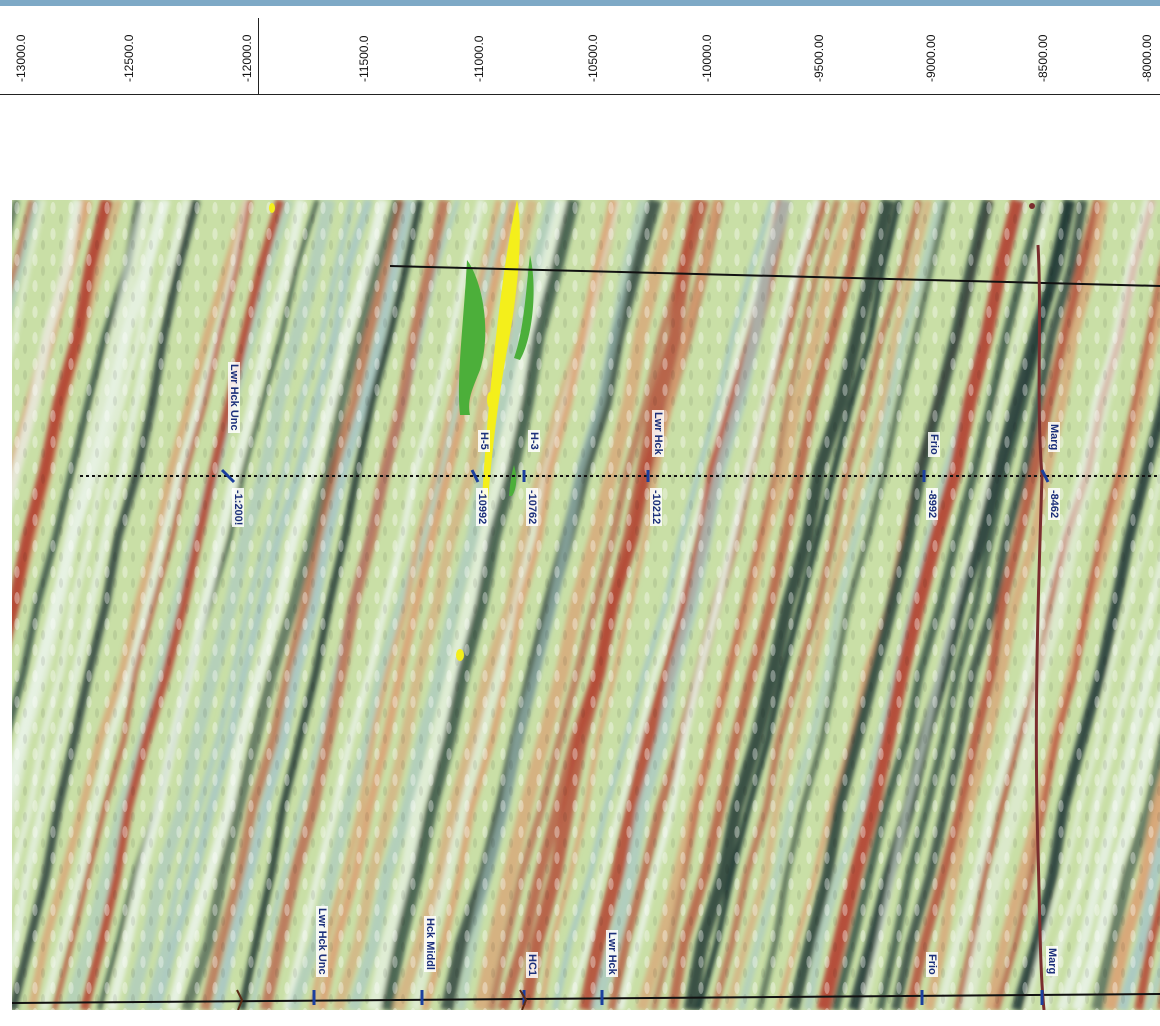 The width and height of the screenshot is (1160, 1026). What do you see at coordinates (532, 507) in the screenshot?
I see `horizon-depth-h3: -10762` at bounding box center [532, 507].